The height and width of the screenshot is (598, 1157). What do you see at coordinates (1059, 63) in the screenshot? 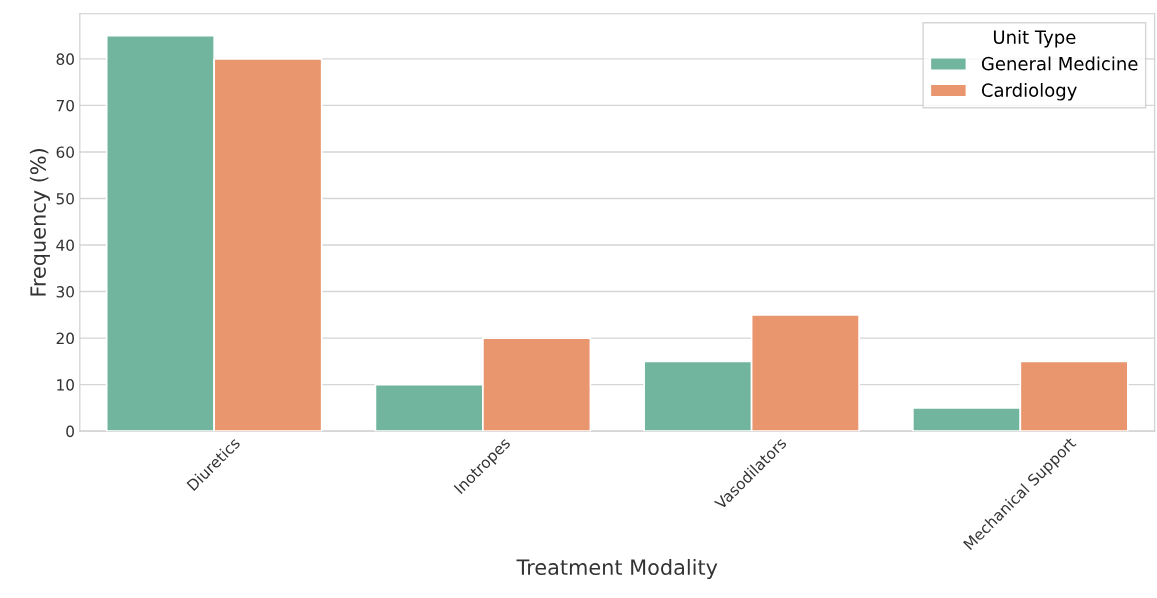
I see `legend-label: General Medicine` at bounding box center [1059, 63].